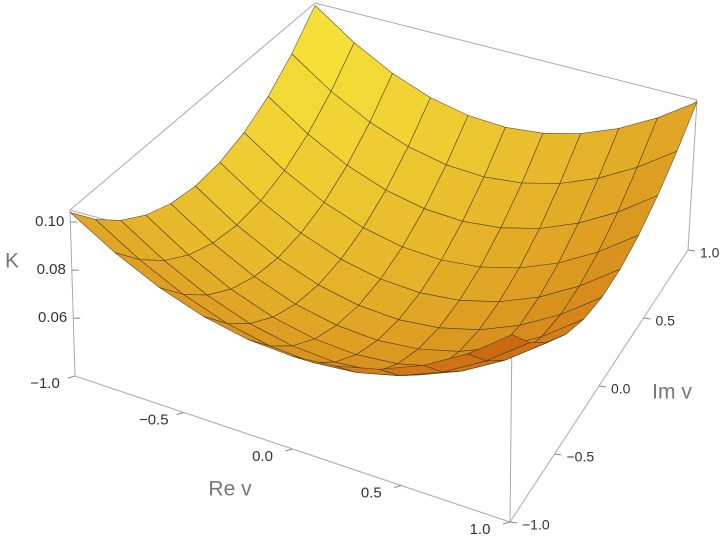  Describe the element at coordinates (51, 269) in the screenshot. I see `z-tick-label: 0.08` at that location.